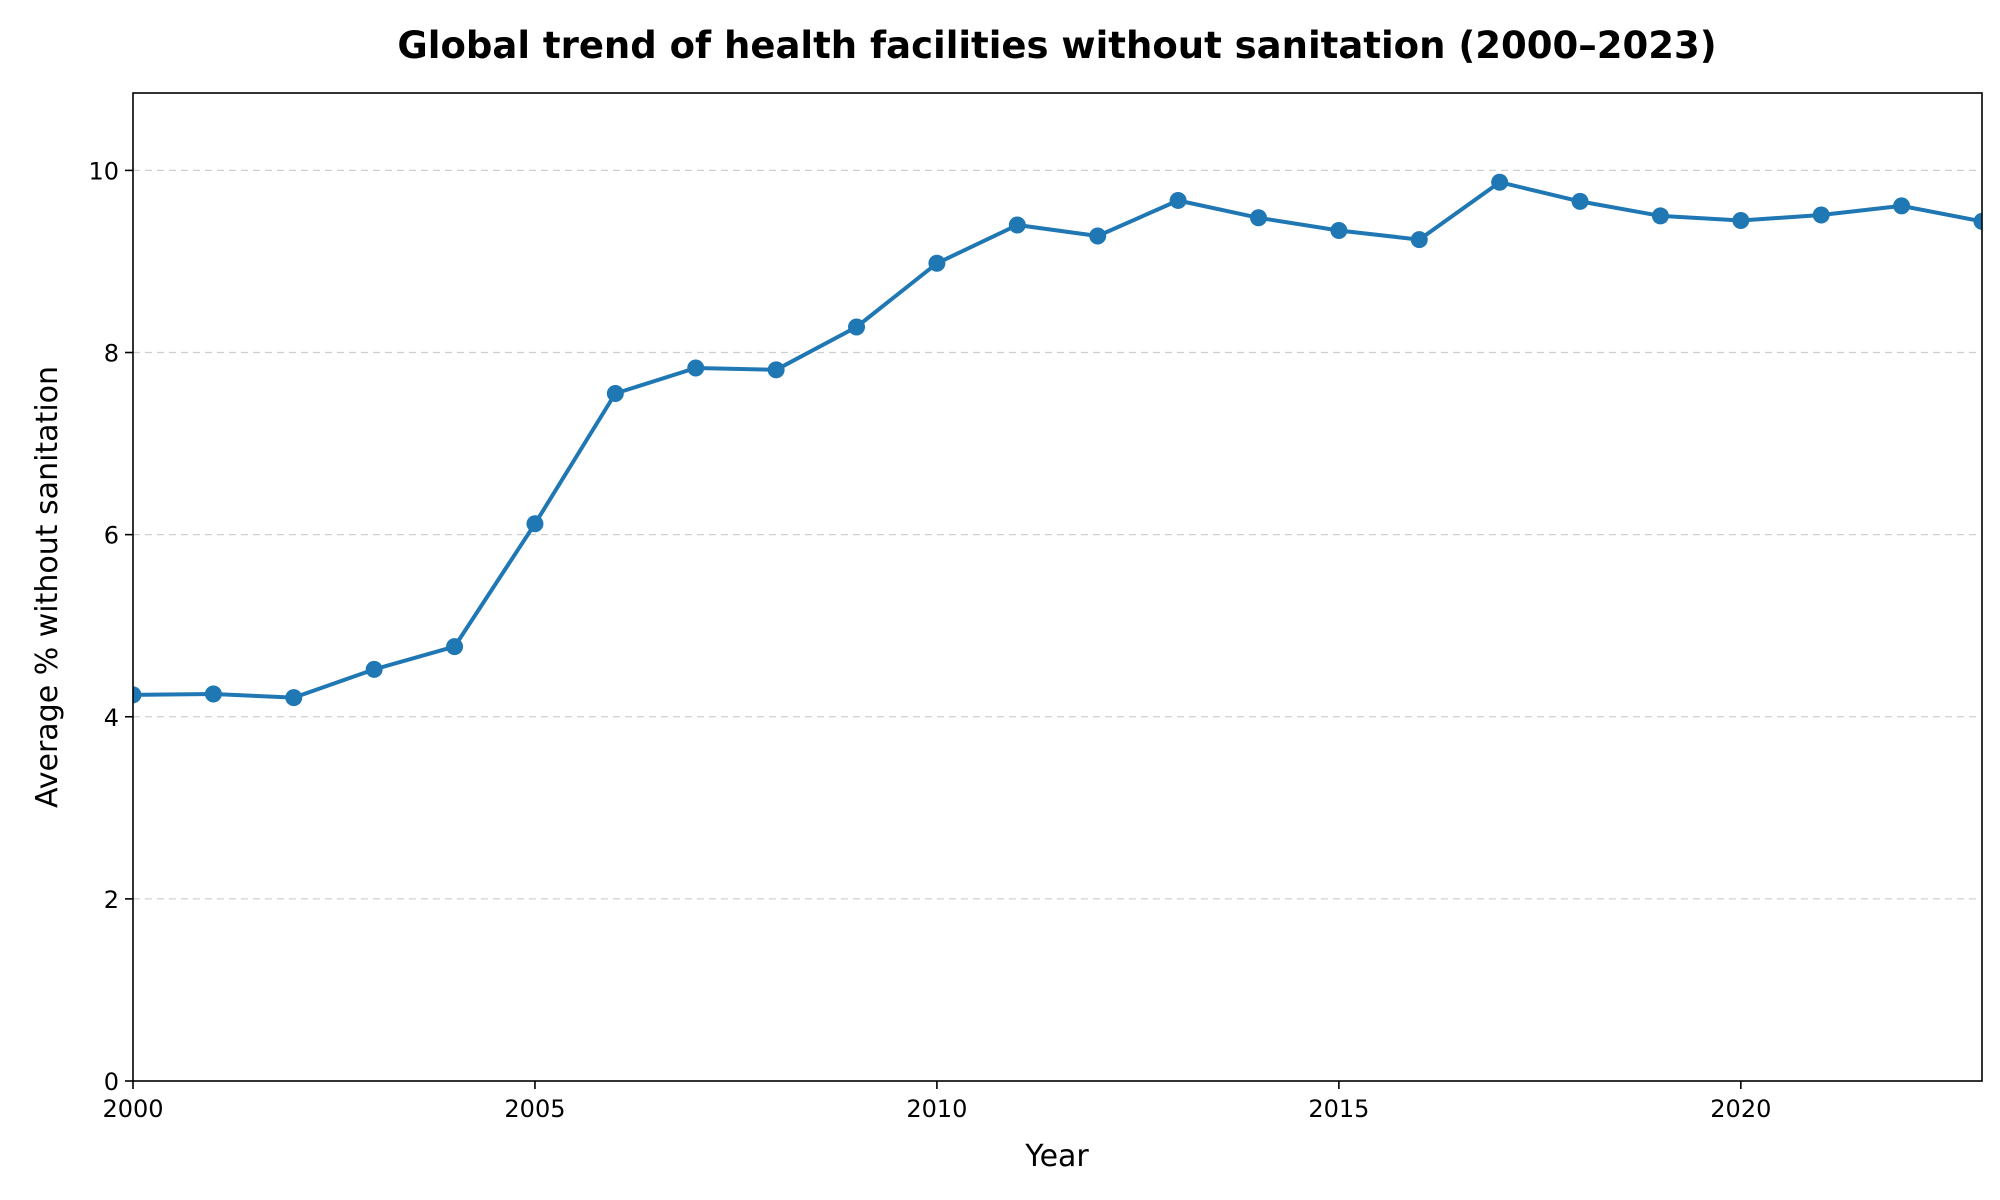  Describe the element at coordinates (534, 1109) in the screenshot. I see `x-tick-label: 2005` at that location.